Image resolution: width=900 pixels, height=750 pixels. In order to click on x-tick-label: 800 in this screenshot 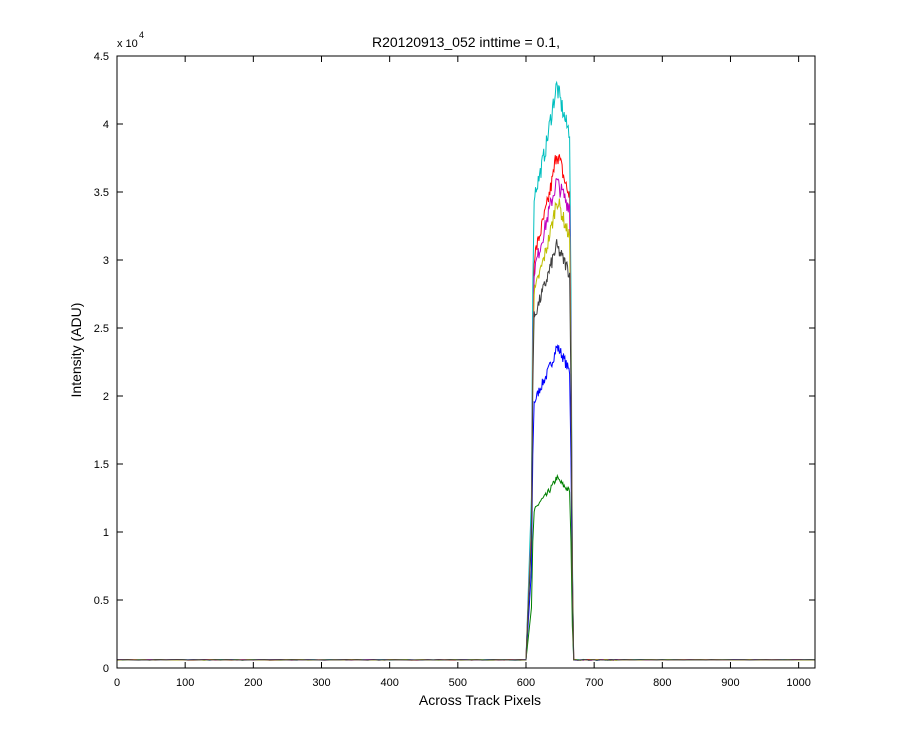, I will do `click(662, 683)`.